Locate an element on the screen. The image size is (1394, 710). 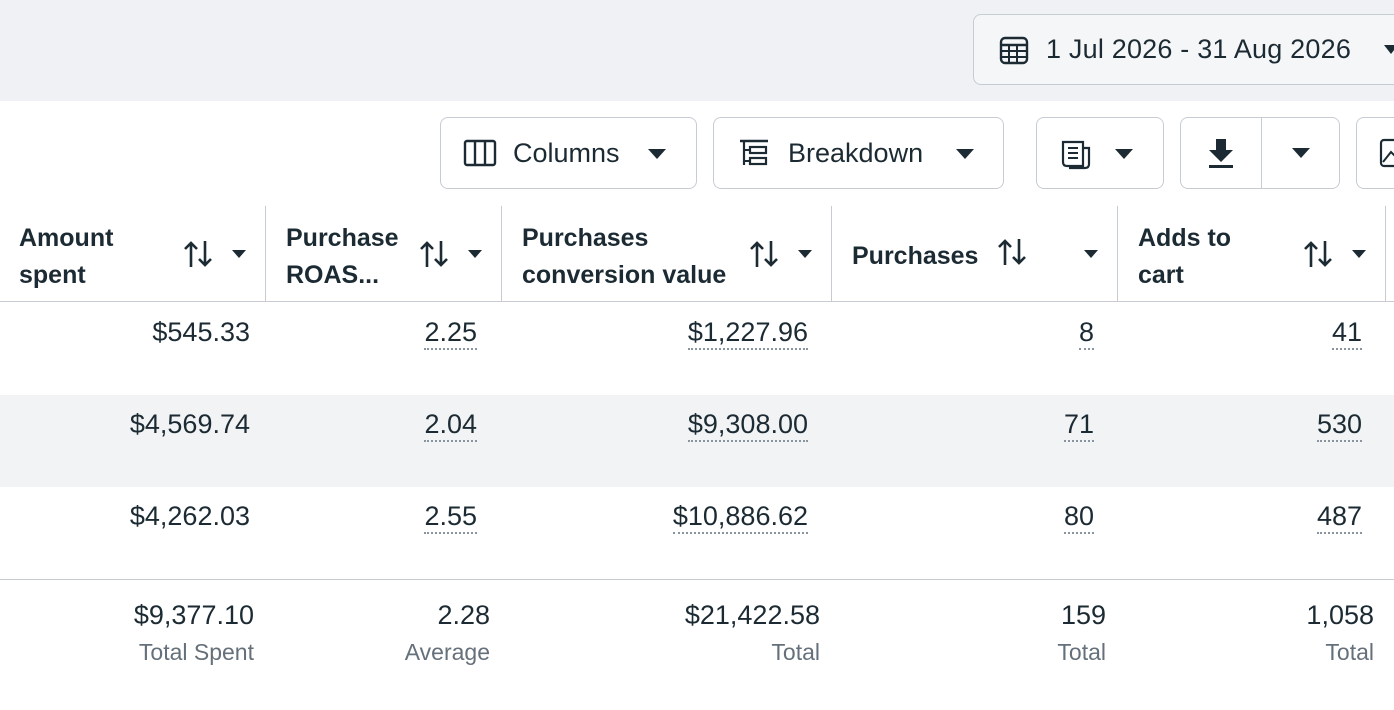
conversion-value: $1,227.96 is located at coordinates (747, 333).